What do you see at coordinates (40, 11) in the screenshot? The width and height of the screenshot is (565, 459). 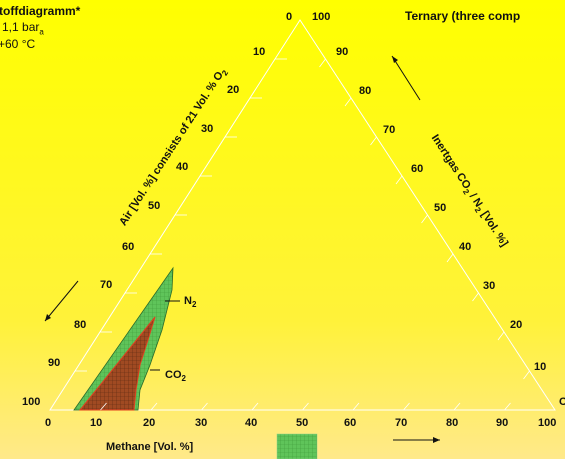 I see `left-title: toffdiagramm*` at bounding box center [40, 11].